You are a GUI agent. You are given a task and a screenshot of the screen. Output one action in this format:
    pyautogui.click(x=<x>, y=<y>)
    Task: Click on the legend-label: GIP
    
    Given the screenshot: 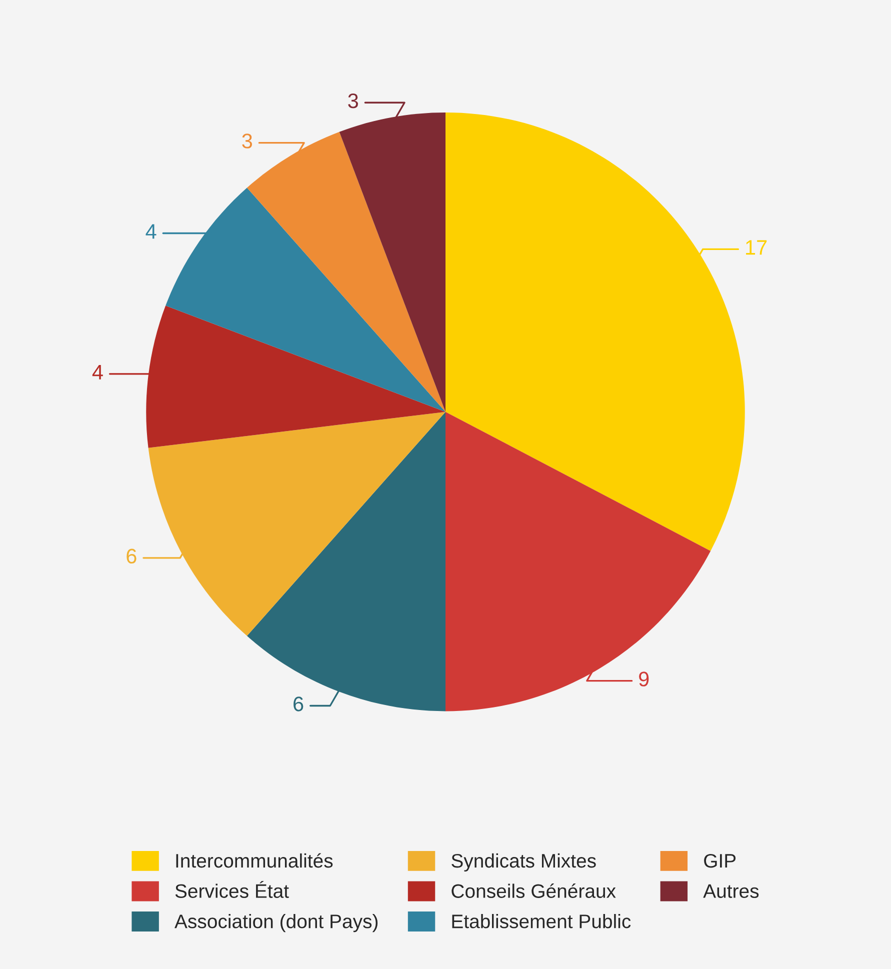 What is the action you would take?
    pyautogui.click(x=720, y=861)
    